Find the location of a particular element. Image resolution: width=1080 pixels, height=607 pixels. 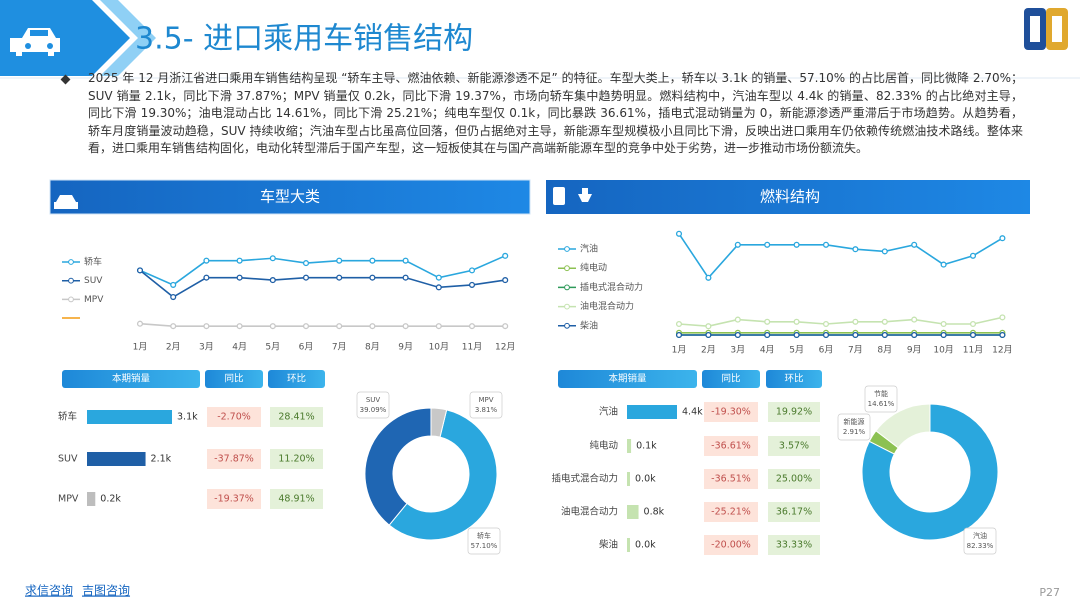

bar-category: 插电式混合动力 is located at coordinates (584, 479).